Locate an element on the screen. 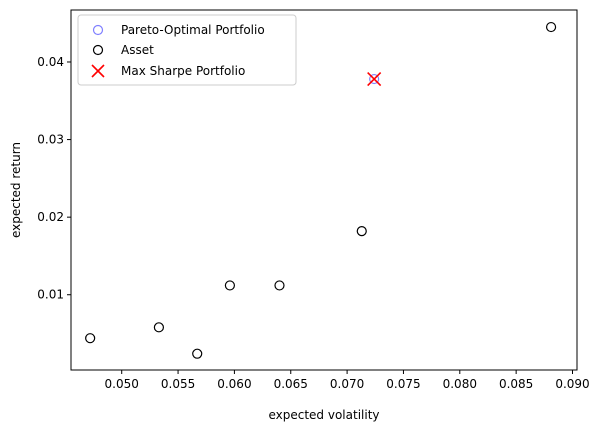  legend-label-pareto: Pareto-Optimal Portfolio is located at coordinates (193, 30).